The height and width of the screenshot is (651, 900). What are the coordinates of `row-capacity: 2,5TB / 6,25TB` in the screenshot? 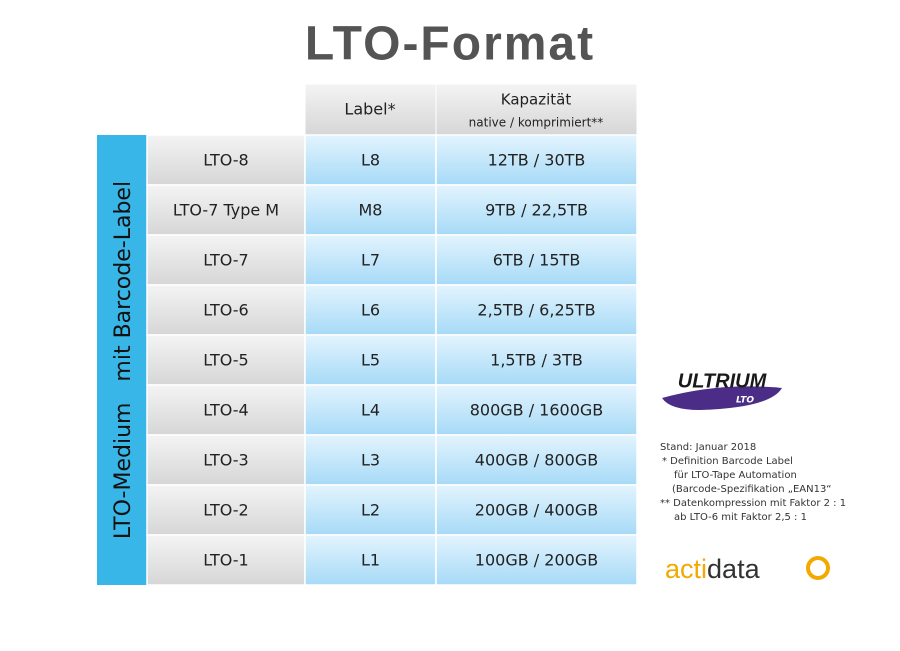 It's located at (536, 310).